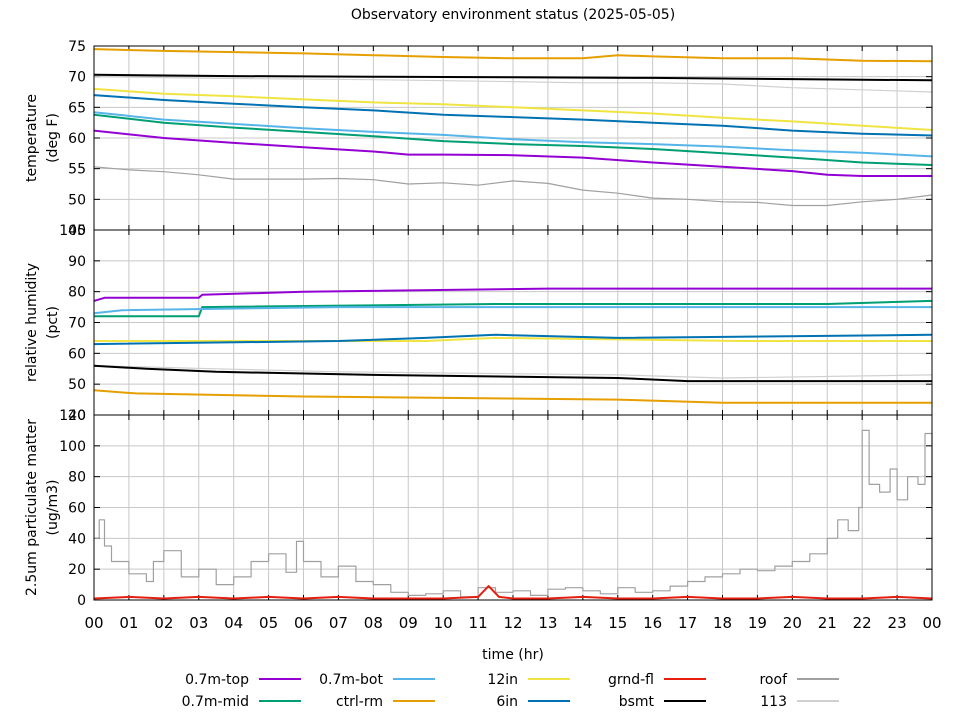 The height and width of the screenshot is (724, 960). I want to click on x-tick-label: 11, so click(478, 623).